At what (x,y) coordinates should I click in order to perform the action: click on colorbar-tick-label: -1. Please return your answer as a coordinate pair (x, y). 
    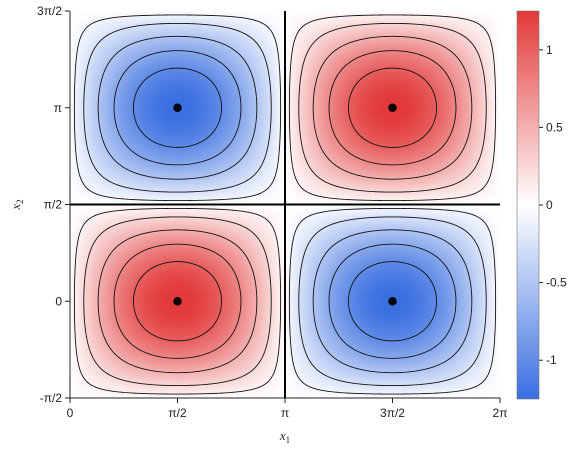
    Looking at the image, I should click on (551, 360).